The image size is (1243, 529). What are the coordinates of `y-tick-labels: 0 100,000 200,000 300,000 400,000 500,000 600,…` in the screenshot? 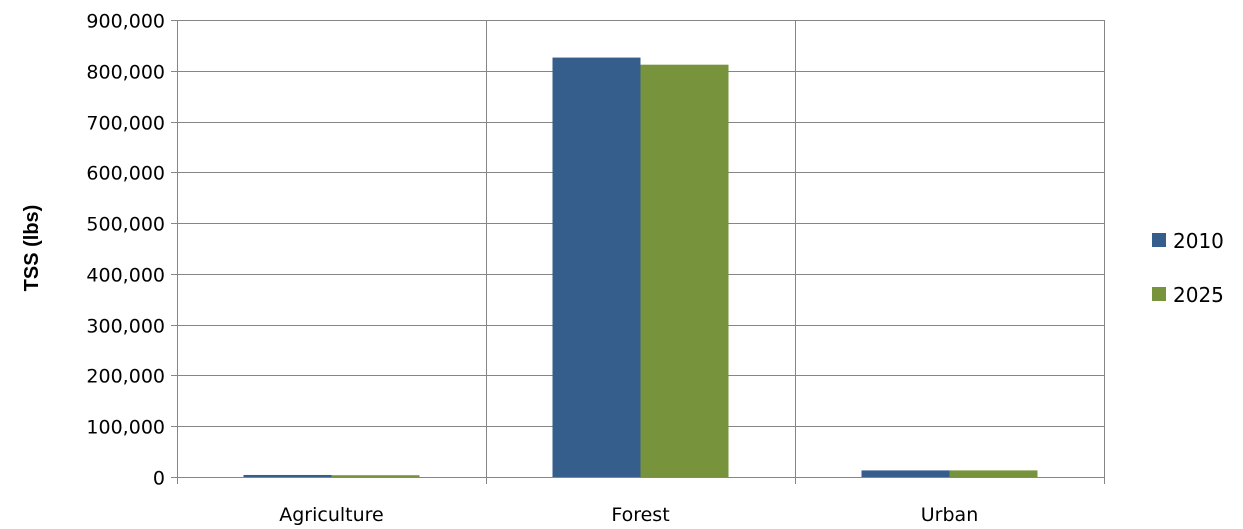 It's located at (125, 250).